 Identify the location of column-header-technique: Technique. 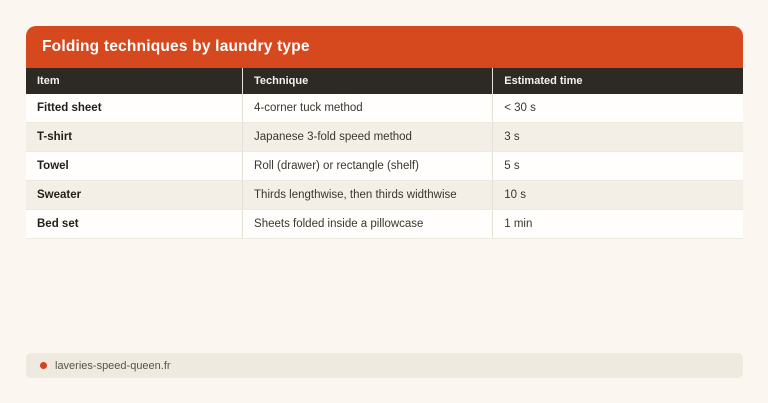
(367, 81).